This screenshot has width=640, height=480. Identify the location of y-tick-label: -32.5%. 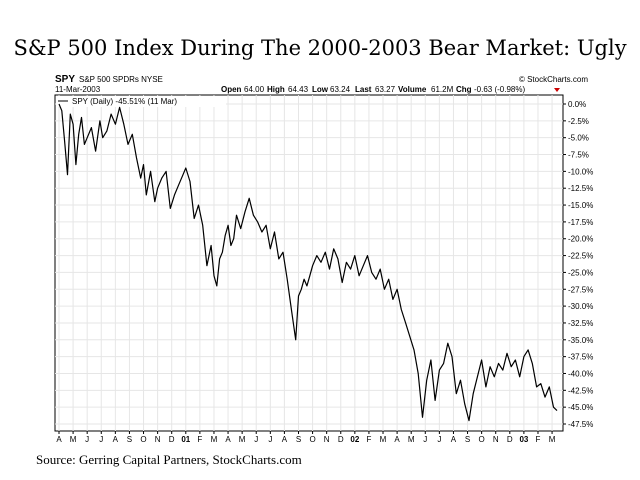
(580, 323).